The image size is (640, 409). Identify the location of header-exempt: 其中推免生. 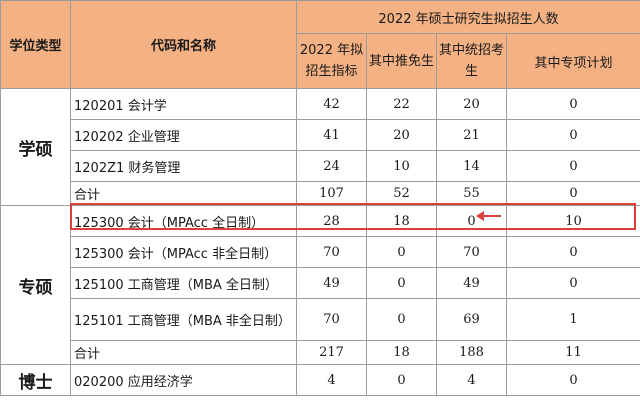
(401, 61).